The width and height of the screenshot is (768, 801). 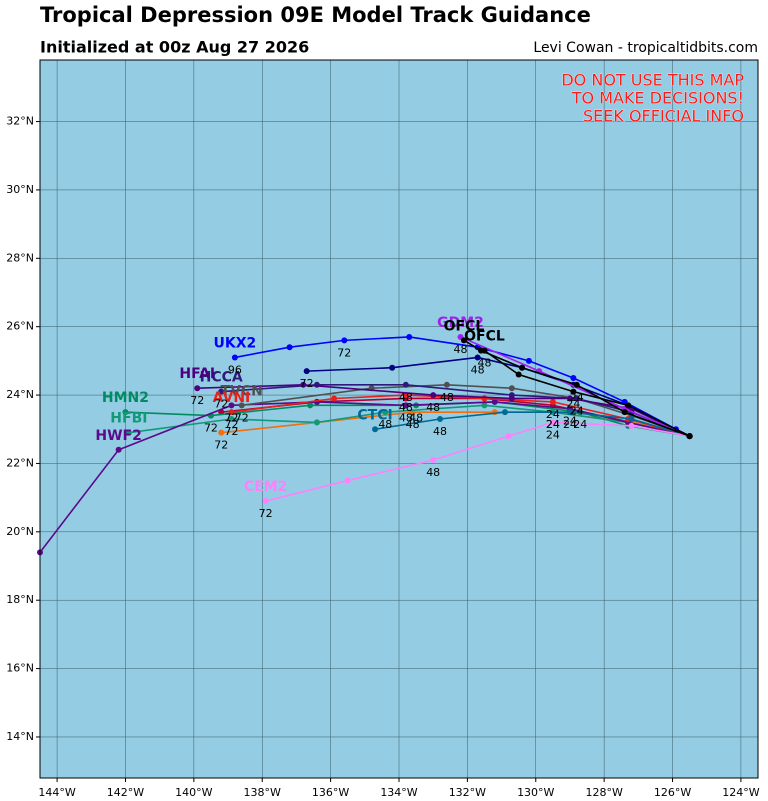 What do you see at coordinates (235, 343) in the screenshot?
I see `track-name: UKX2` at bounding box center [235, 343].